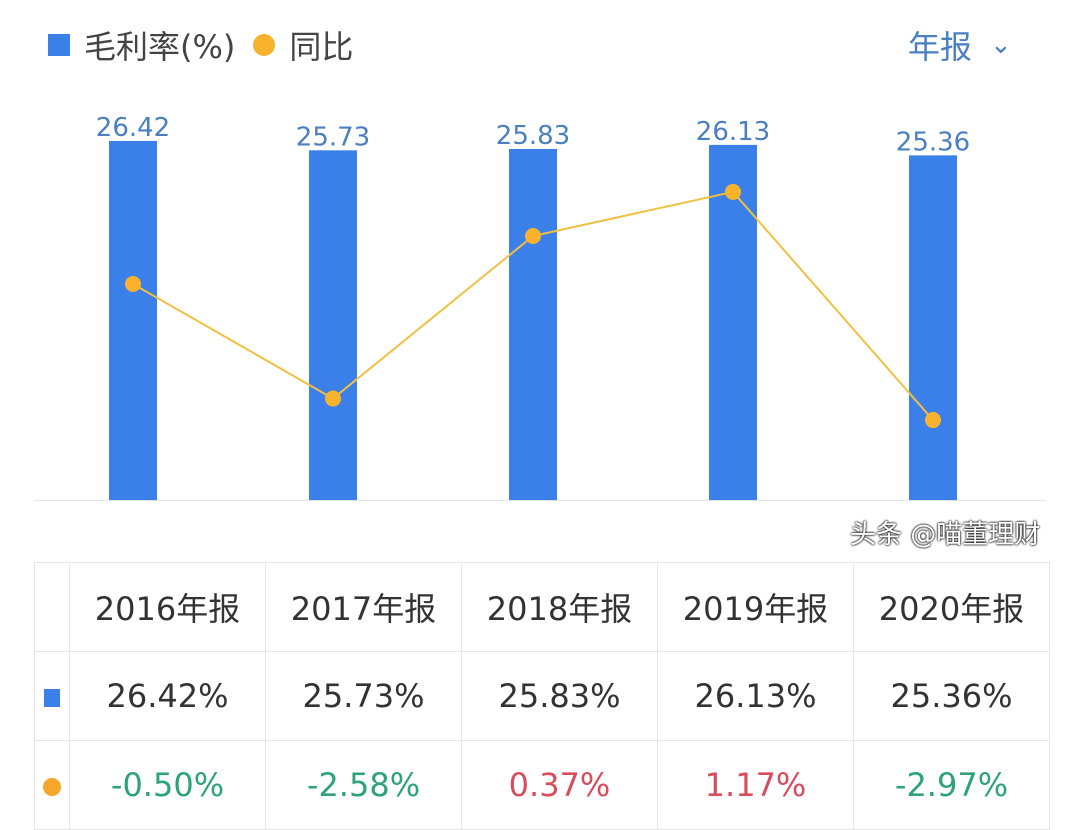  What do you see at coordinates (933, 142) in the screenshot?
I see `bar-value-label: 25.36` at bounding box center [933, 142].